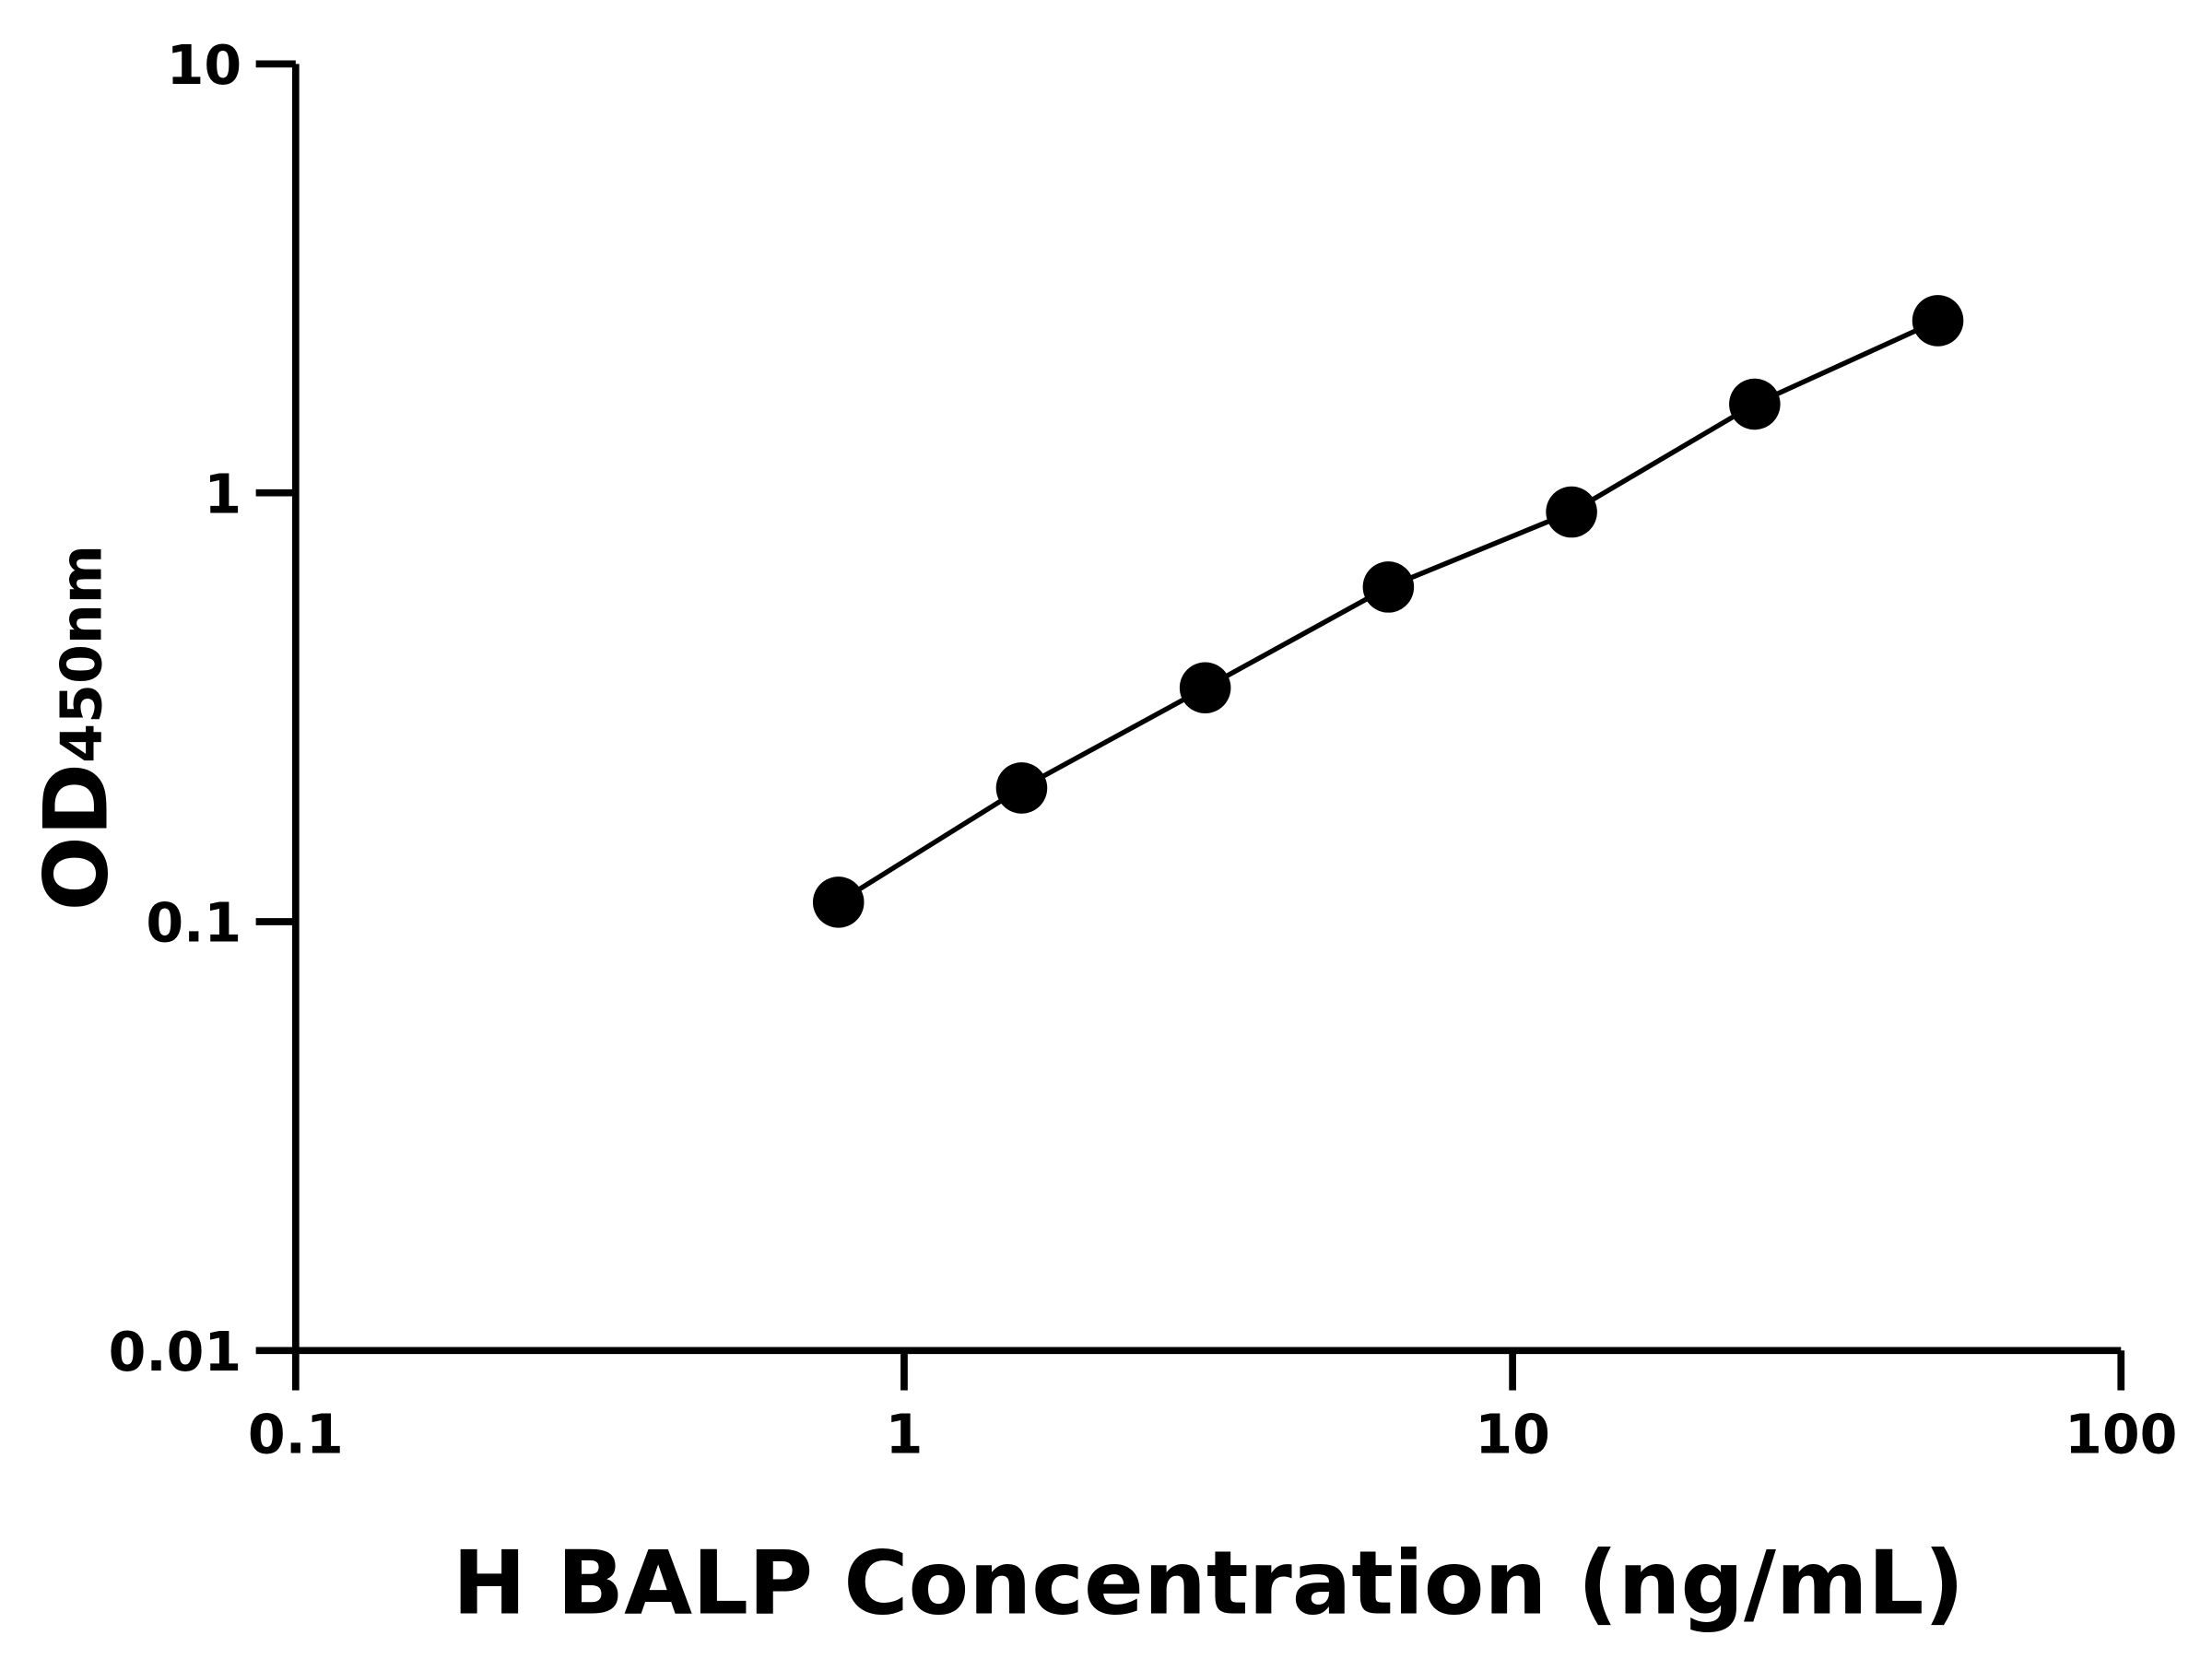  What do you see at coordinates (82, 654) in the screenshot?
I see `y-axis-label-subscript: 450nm` at bounding box center [82, 654].